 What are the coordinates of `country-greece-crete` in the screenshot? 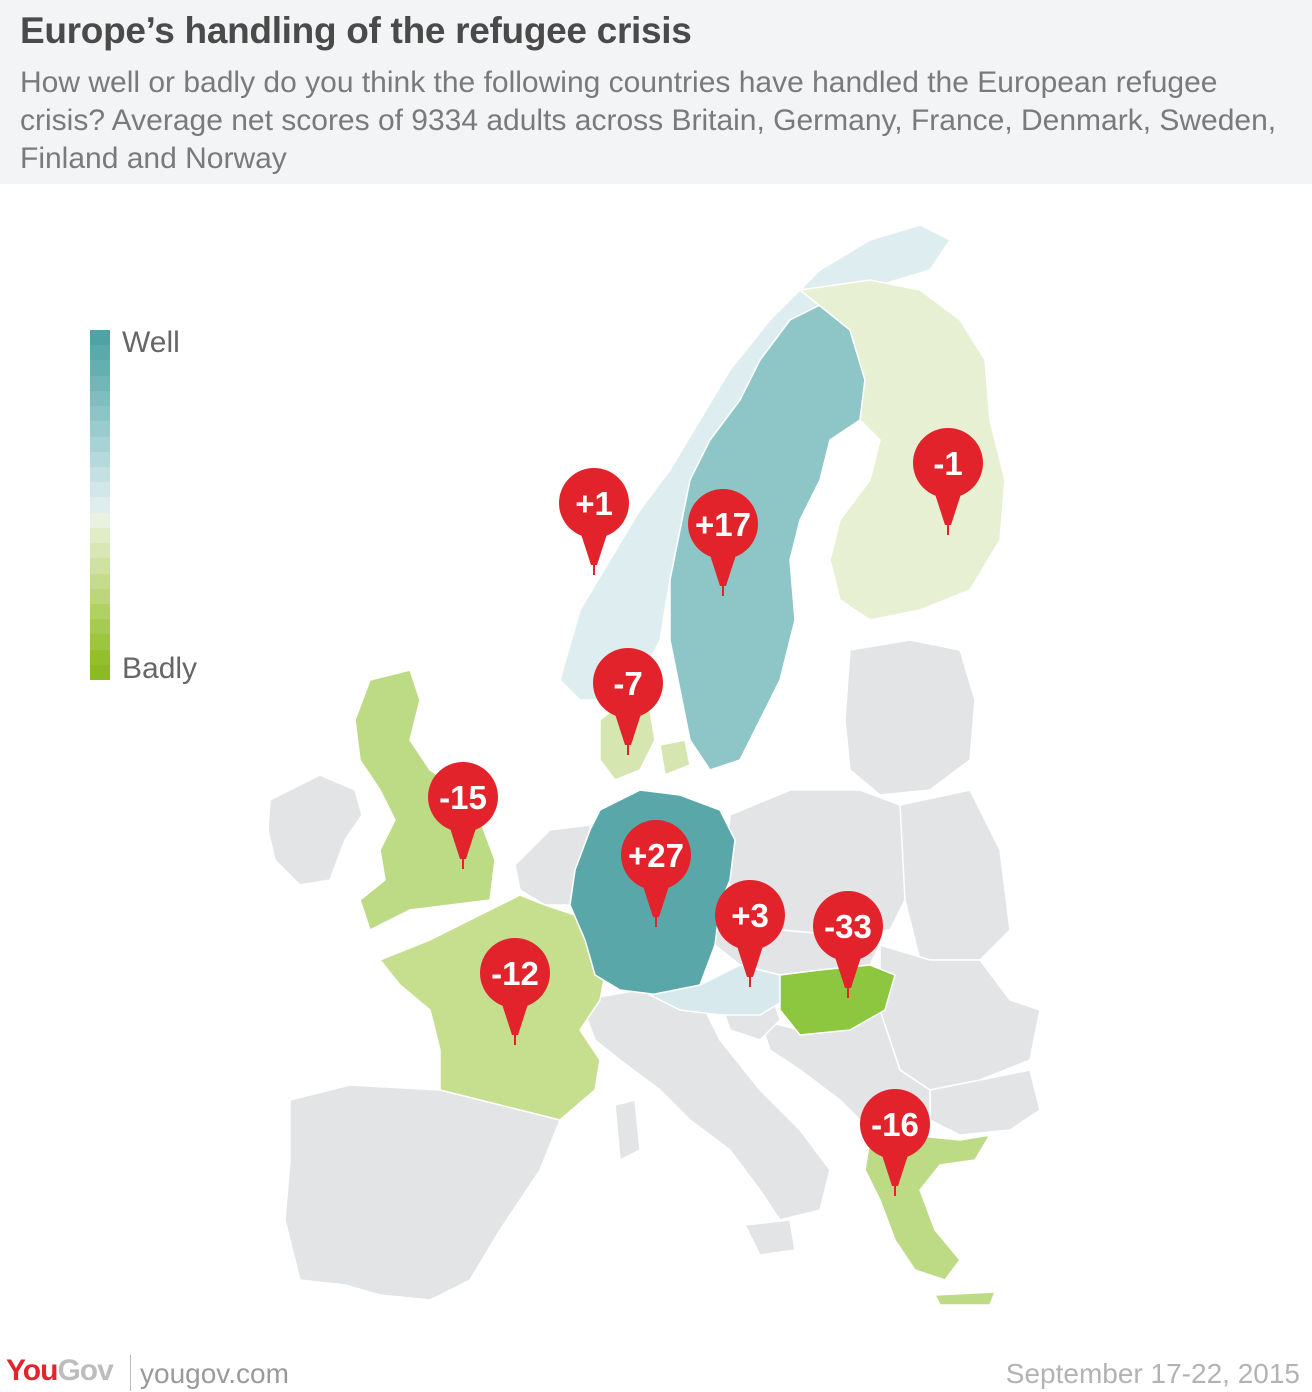 It's located at (965, 1298).